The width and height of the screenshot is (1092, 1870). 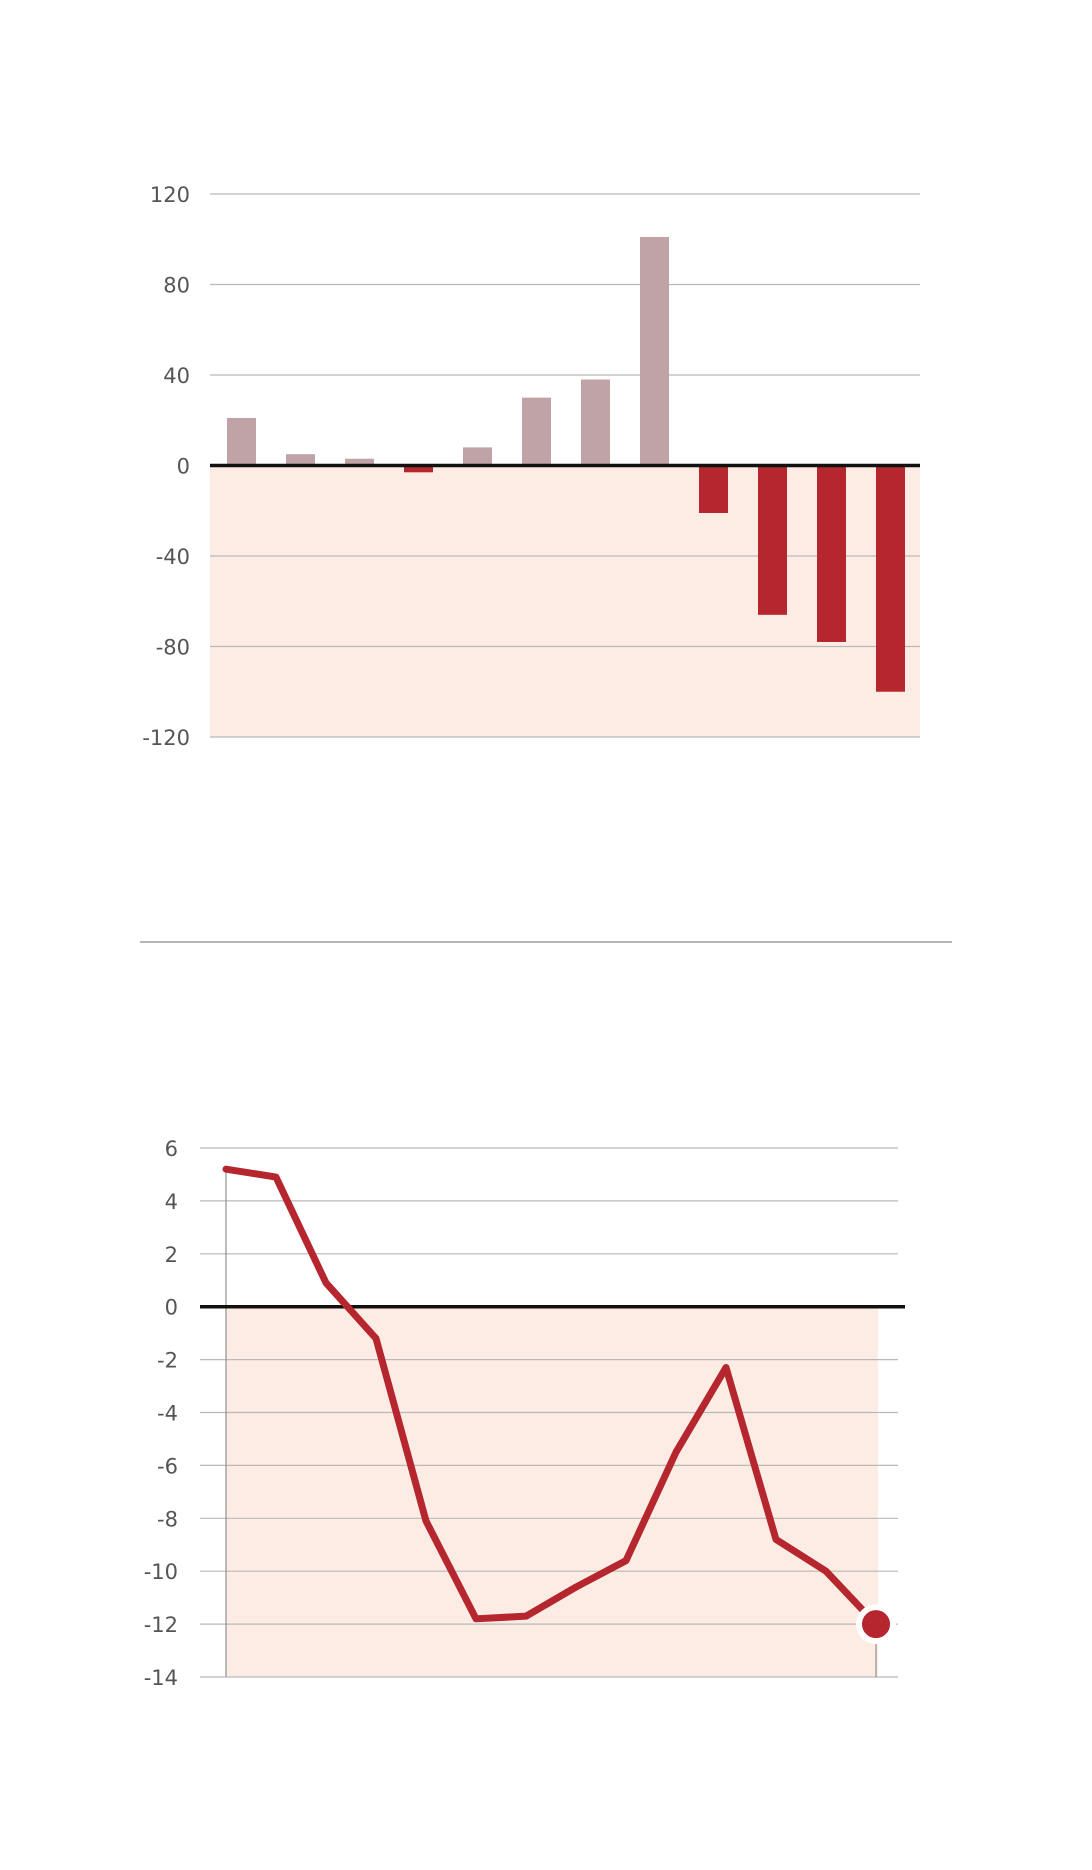 I want to click on y-tick-label: -2, so click(x=167, y=1361).